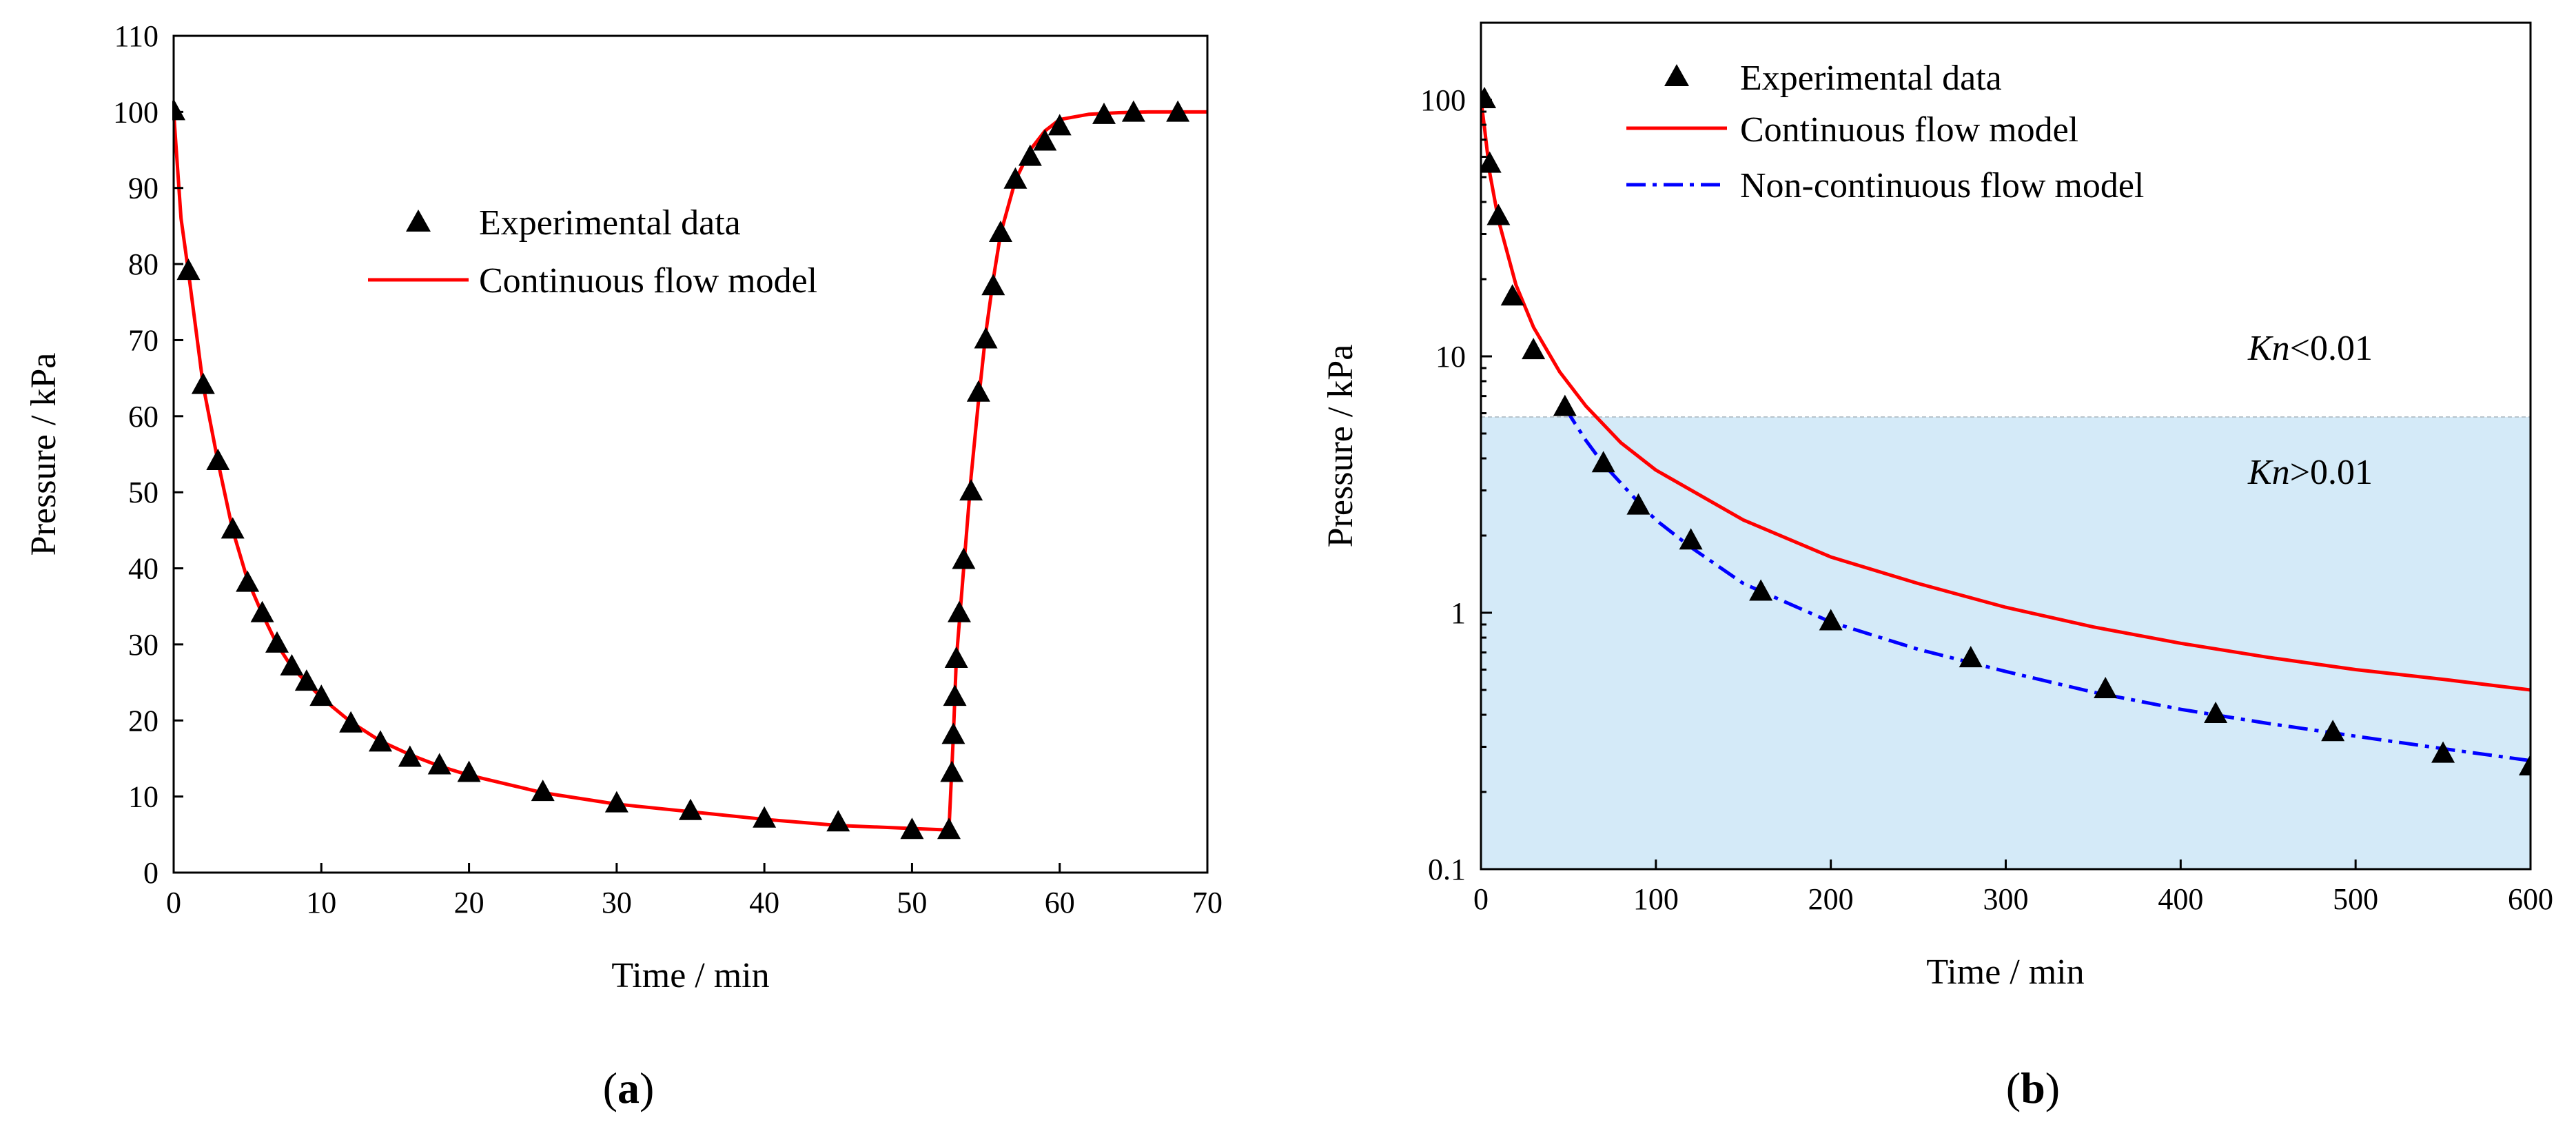  What do you see at coordinates (2331, 472) in the screenshot?
I see `panel-b-annotation-kn-above-value: >0.01` at bounding box center [2331, 472].